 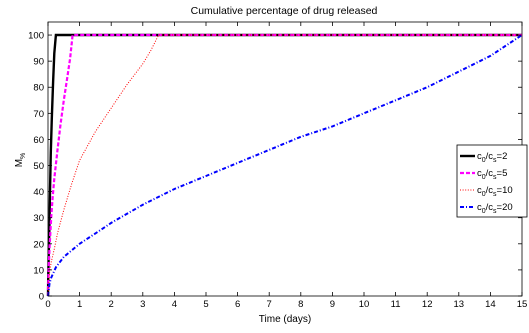 I want to click on legend-label-1: c0/cs=5, so click(x=492, y=174).